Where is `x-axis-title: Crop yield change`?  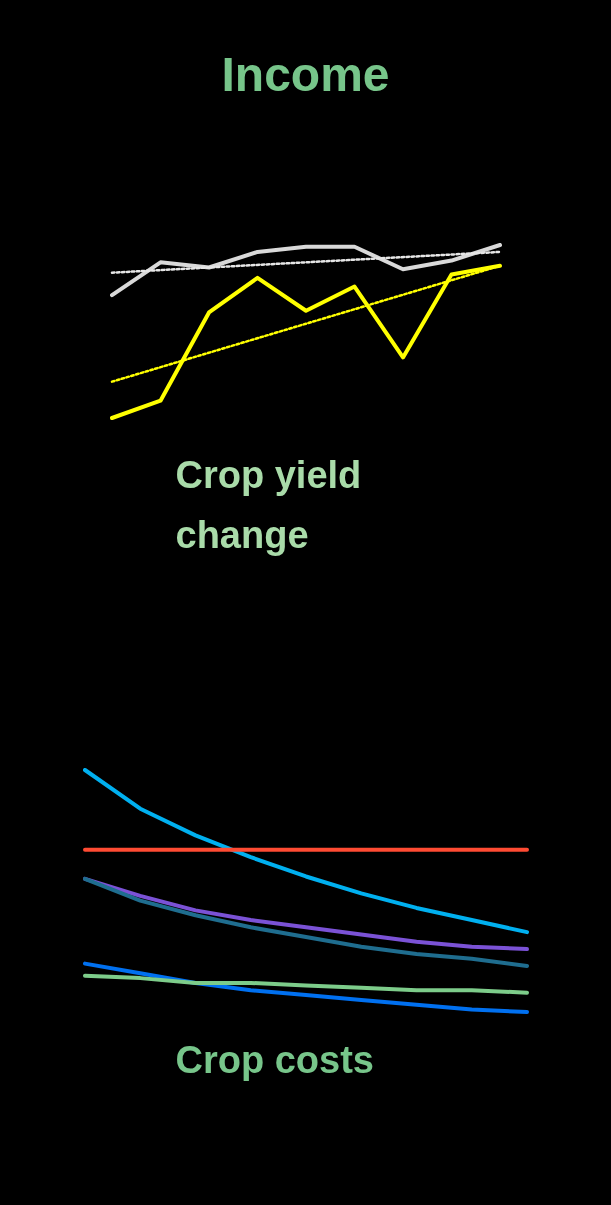 x-axis-title: Crop yield change is located at coordinates (273, 505).